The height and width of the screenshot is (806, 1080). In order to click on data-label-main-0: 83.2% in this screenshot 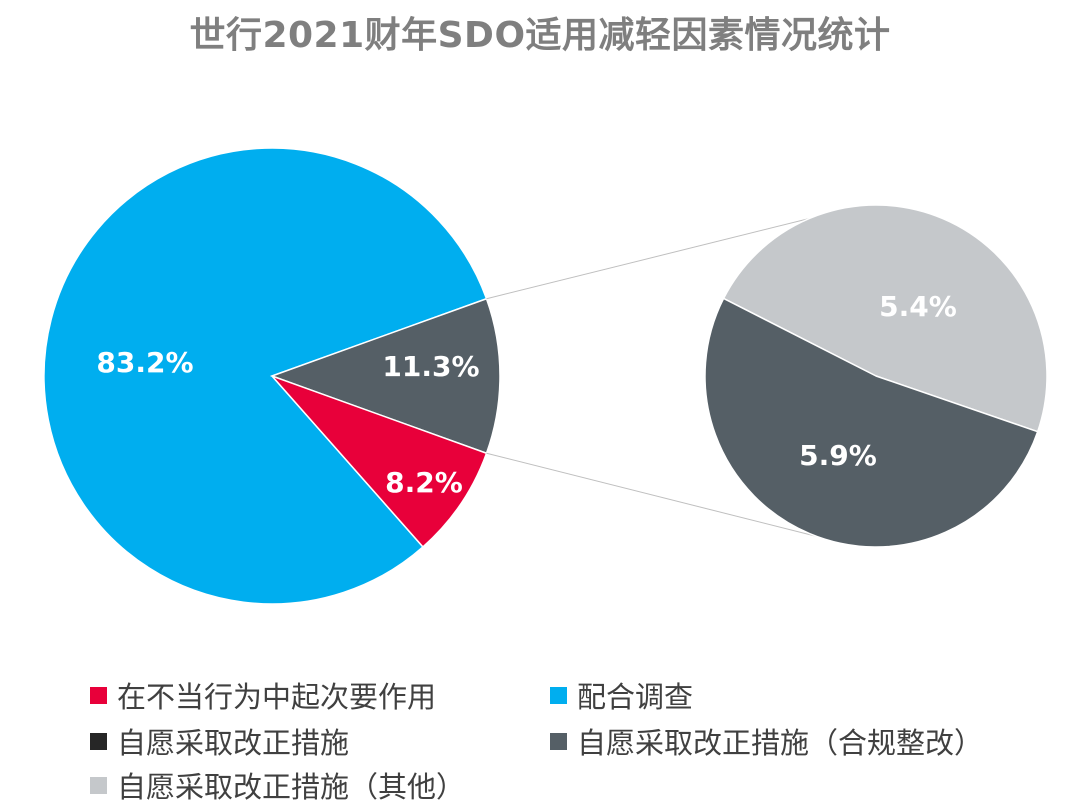, I will do `click(144, 362)`.